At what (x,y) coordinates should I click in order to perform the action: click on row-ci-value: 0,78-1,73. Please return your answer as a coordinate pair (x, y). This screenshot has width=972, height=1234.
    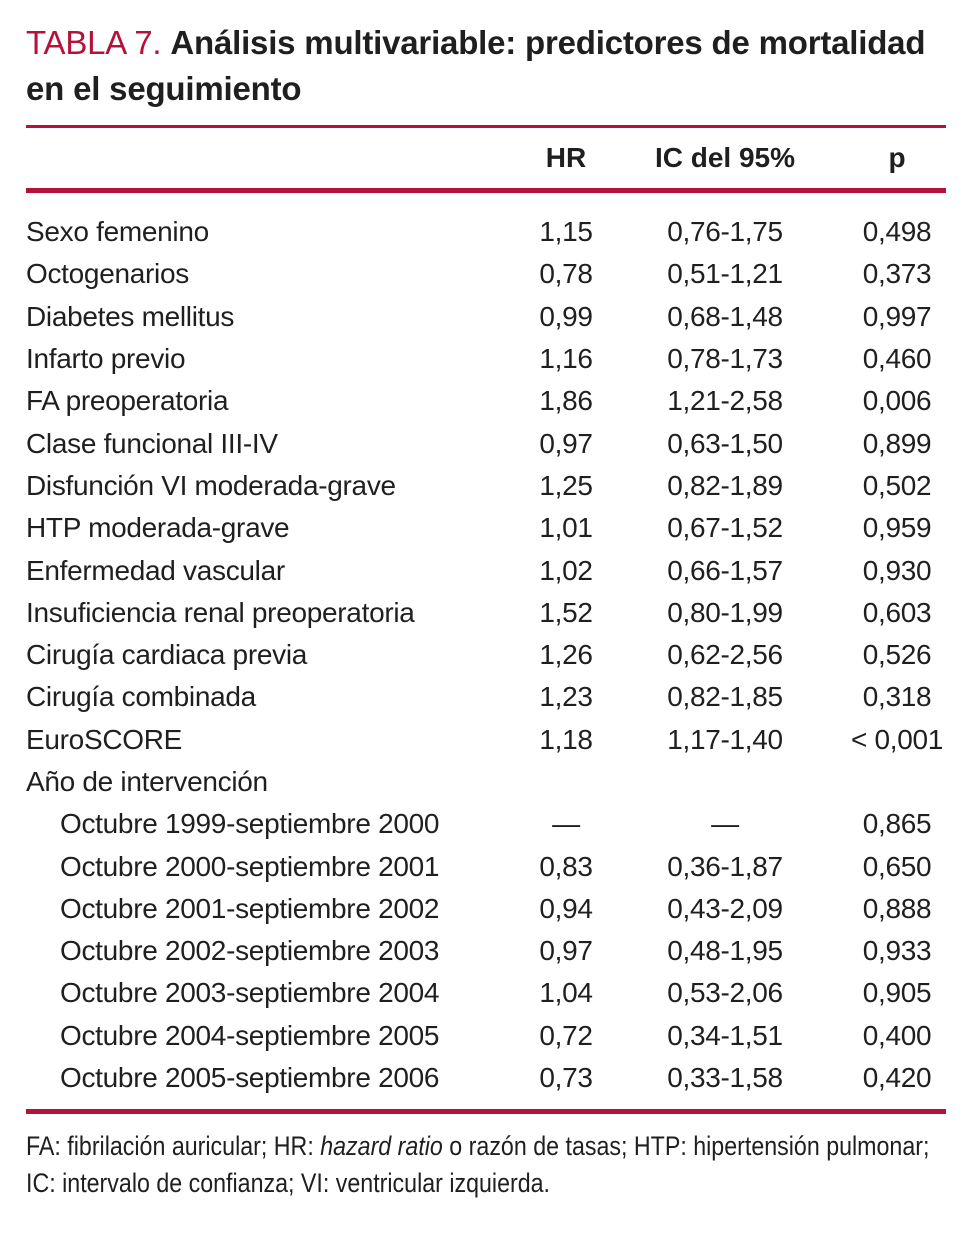
    Looking at the image, I should click on (725, 359).